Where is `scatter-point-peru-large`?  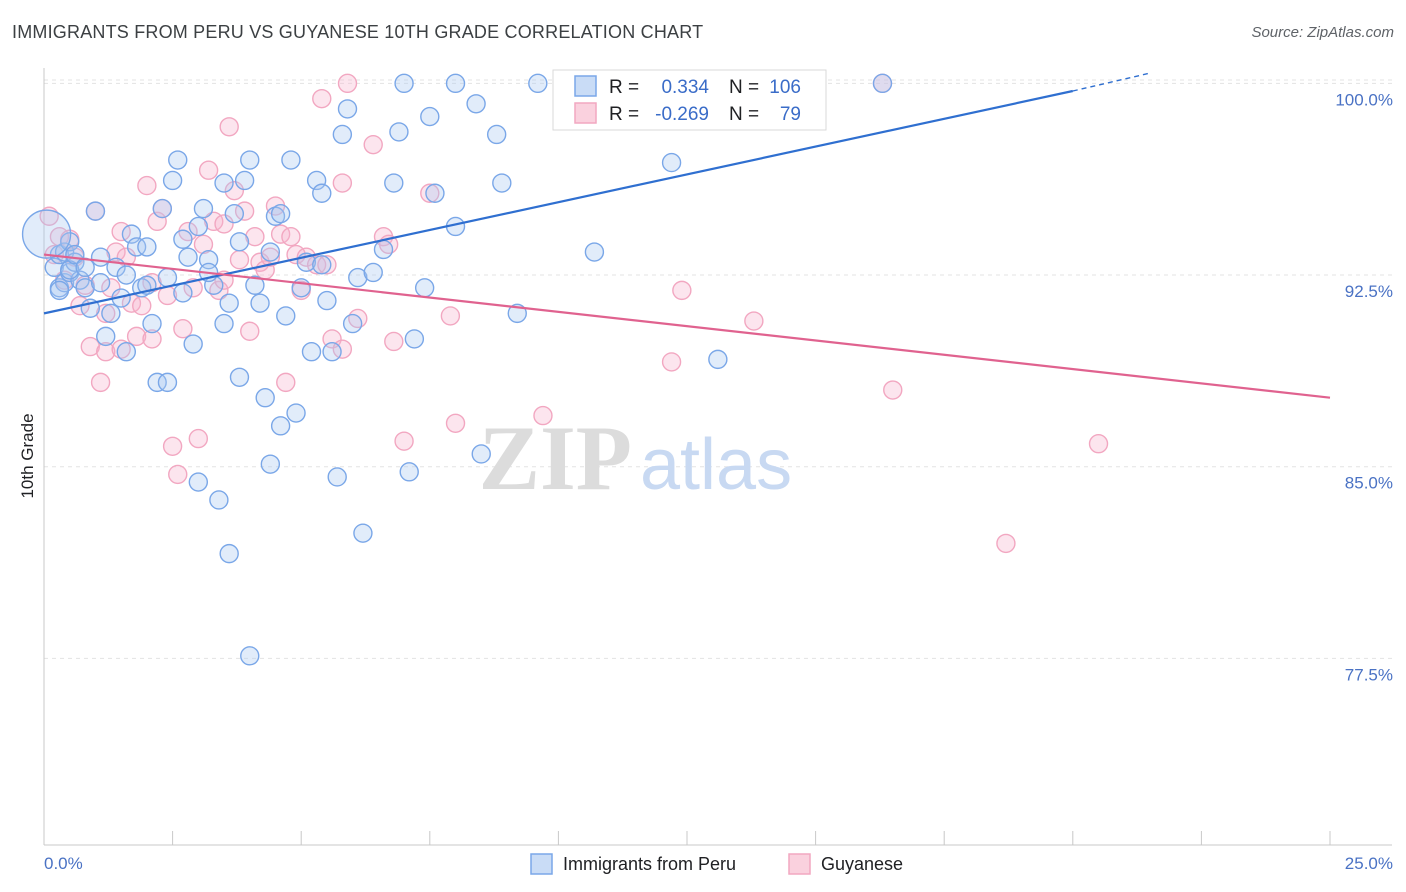
scatter-point-peru-large is located at coordinates (46, 234).